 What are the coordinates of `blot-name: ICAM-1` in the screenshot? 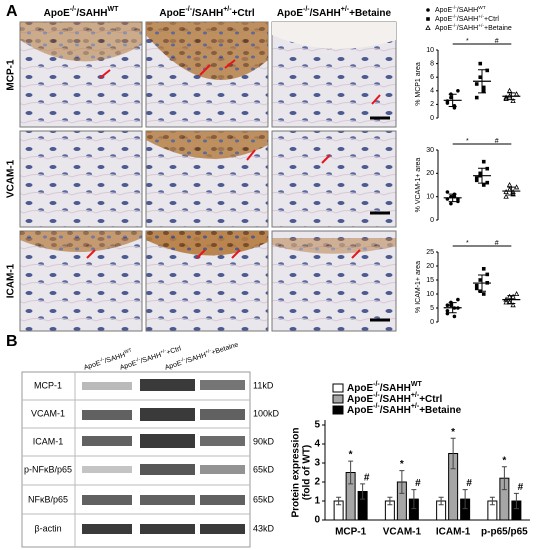 It's located at (48, 441).